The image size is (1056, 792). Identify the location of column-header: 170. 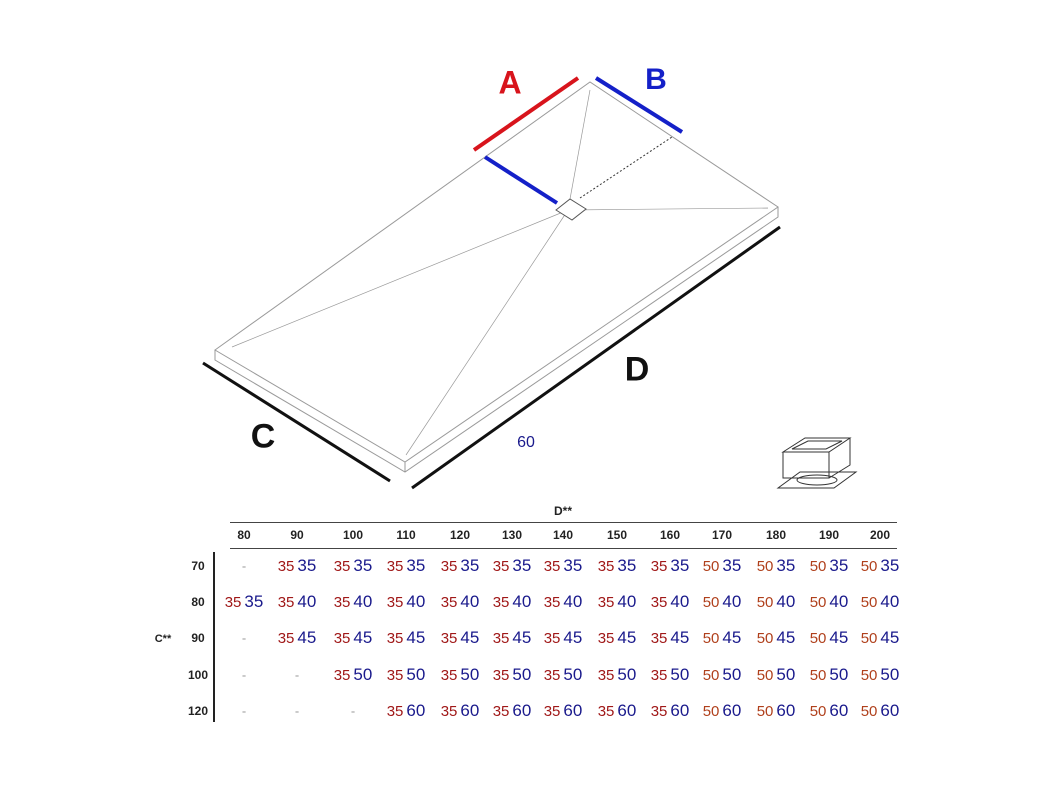
(722, 535).